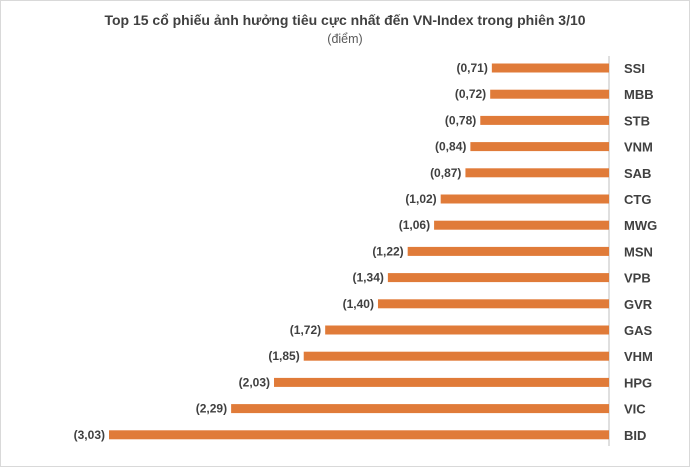 This screenshot has width=690, height=467. I want to click on category-label-bid: BID, so click(635, 435).